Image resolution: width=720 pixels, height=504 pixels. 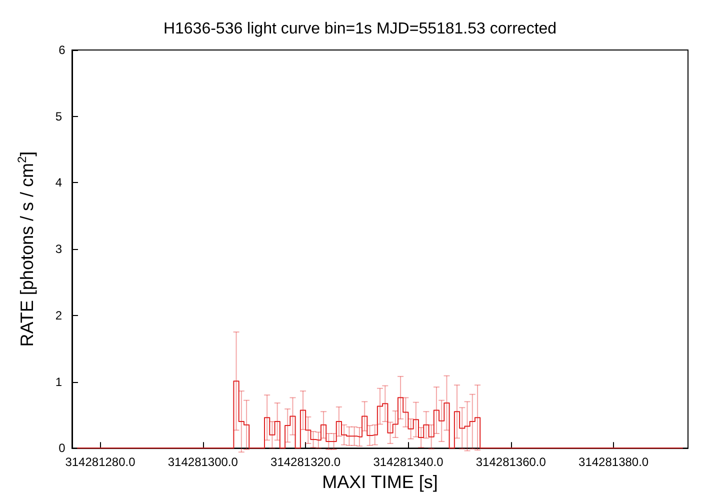 What do you see at coordinates (62, 50) in the screenshot?
I see `y-tick-label: 6` at bounding box center [62, 50].